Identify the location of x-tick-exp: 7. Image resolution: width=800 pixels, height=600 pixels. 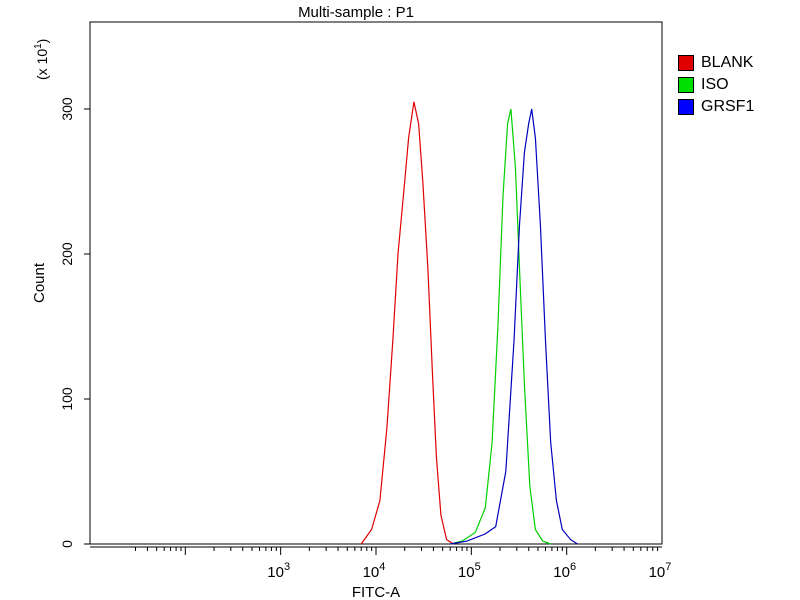
(668, 567).